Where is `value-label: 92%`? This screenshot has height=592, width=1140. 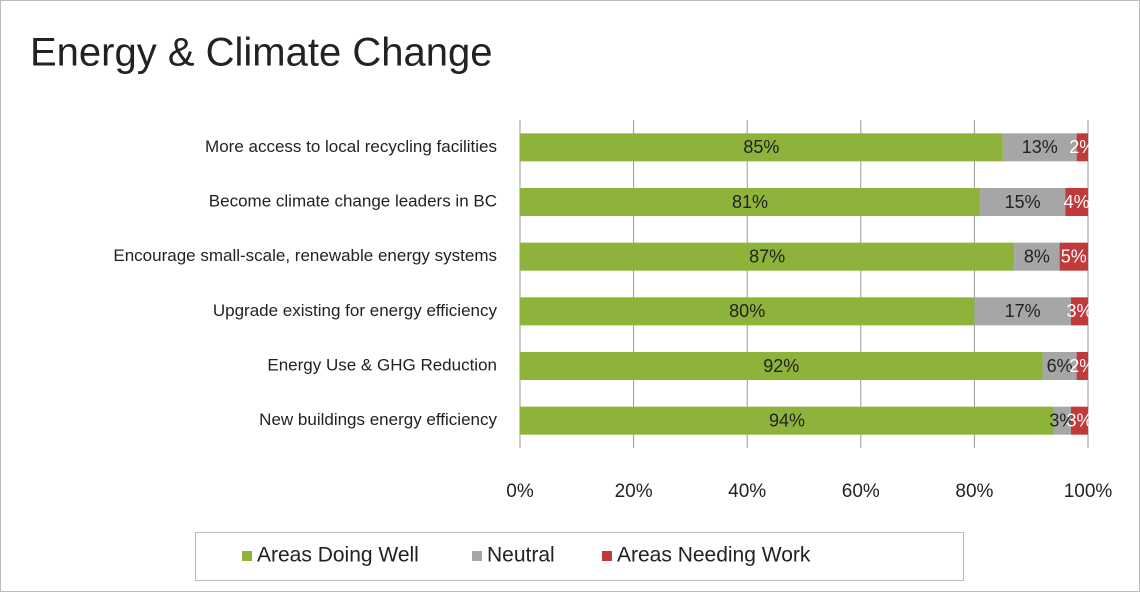
value-label: 92% is located at coordinates (781, 366).